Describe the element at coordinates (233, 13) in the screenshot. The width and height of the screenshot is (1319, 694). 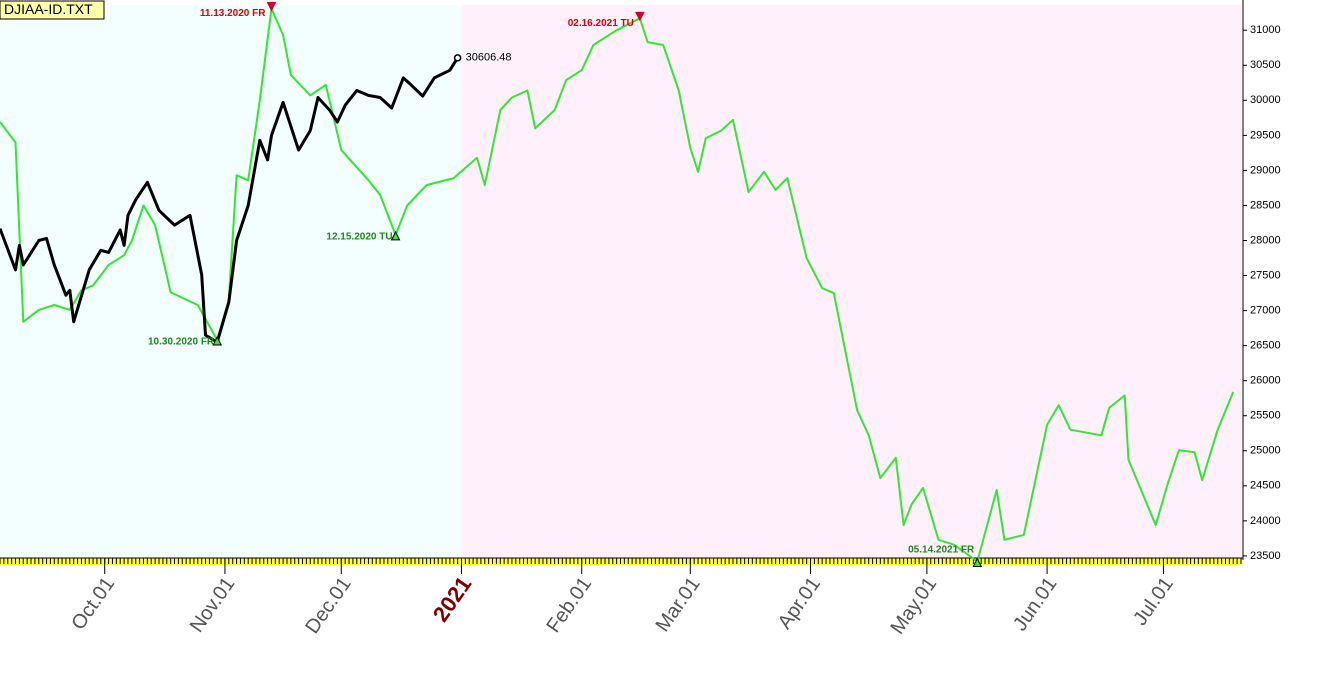
I see `annotation: 11.13.2020 FR` at that location.